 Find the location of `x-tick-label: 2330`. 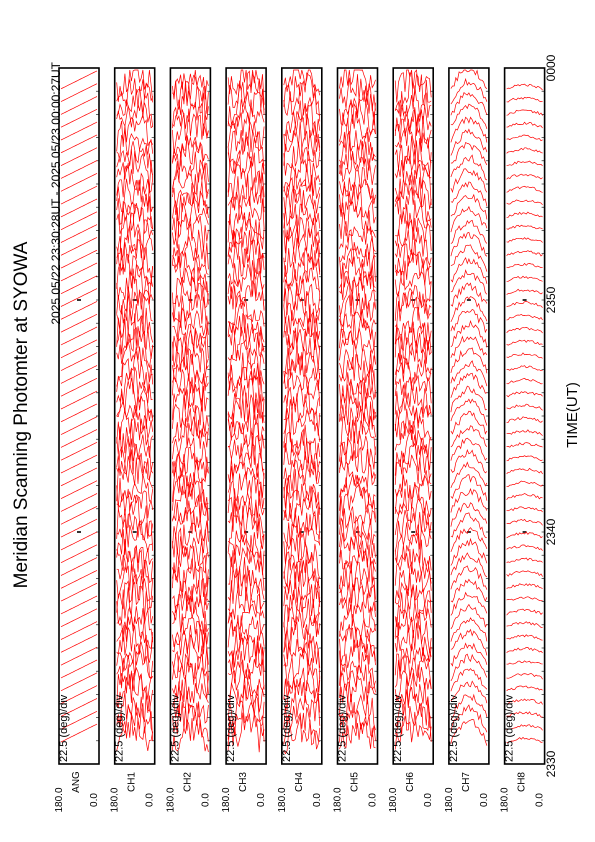

x-tick-label: 2330 is located at coordinates (551, 763).